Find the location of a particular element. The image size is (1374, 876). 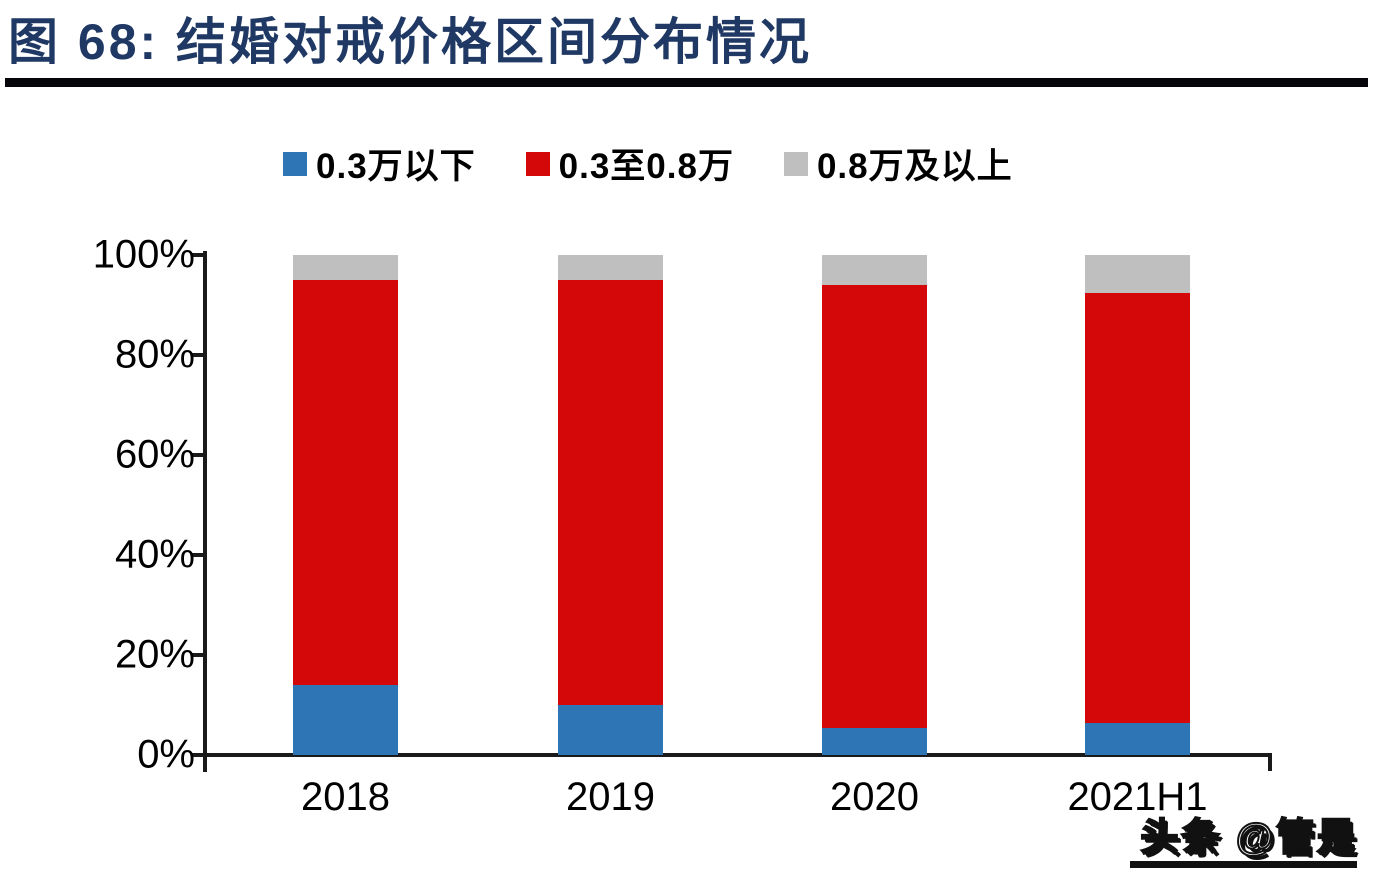

x-axis-end-tick is located at coordinates (1270, 762).